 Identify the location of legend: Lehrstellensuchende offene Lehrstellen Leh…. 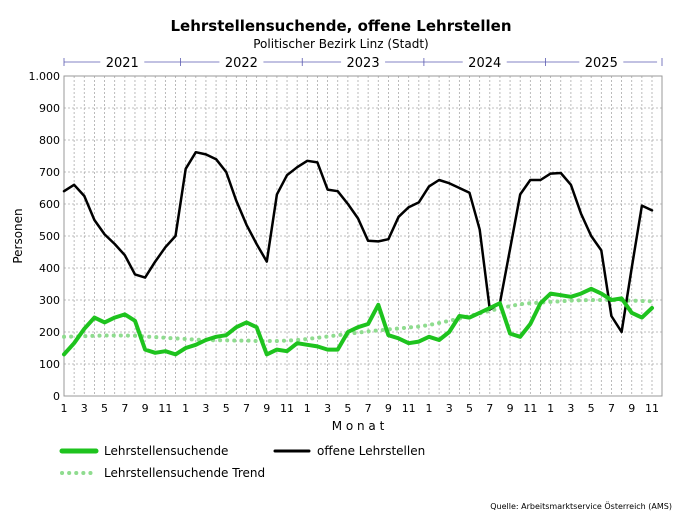
(242, 462).